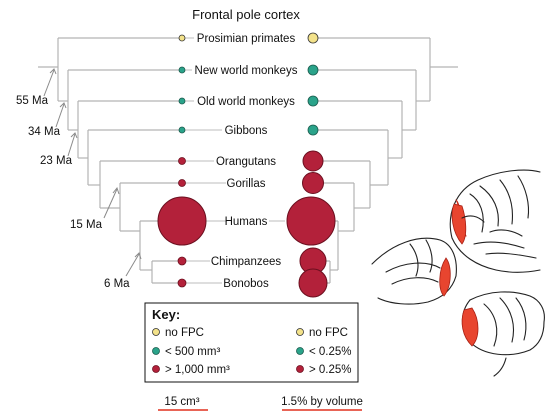 Image resolution: width=556 pixels, height=416 pixels. I want to click on circle-bonobos-percent, so click(313, 283).